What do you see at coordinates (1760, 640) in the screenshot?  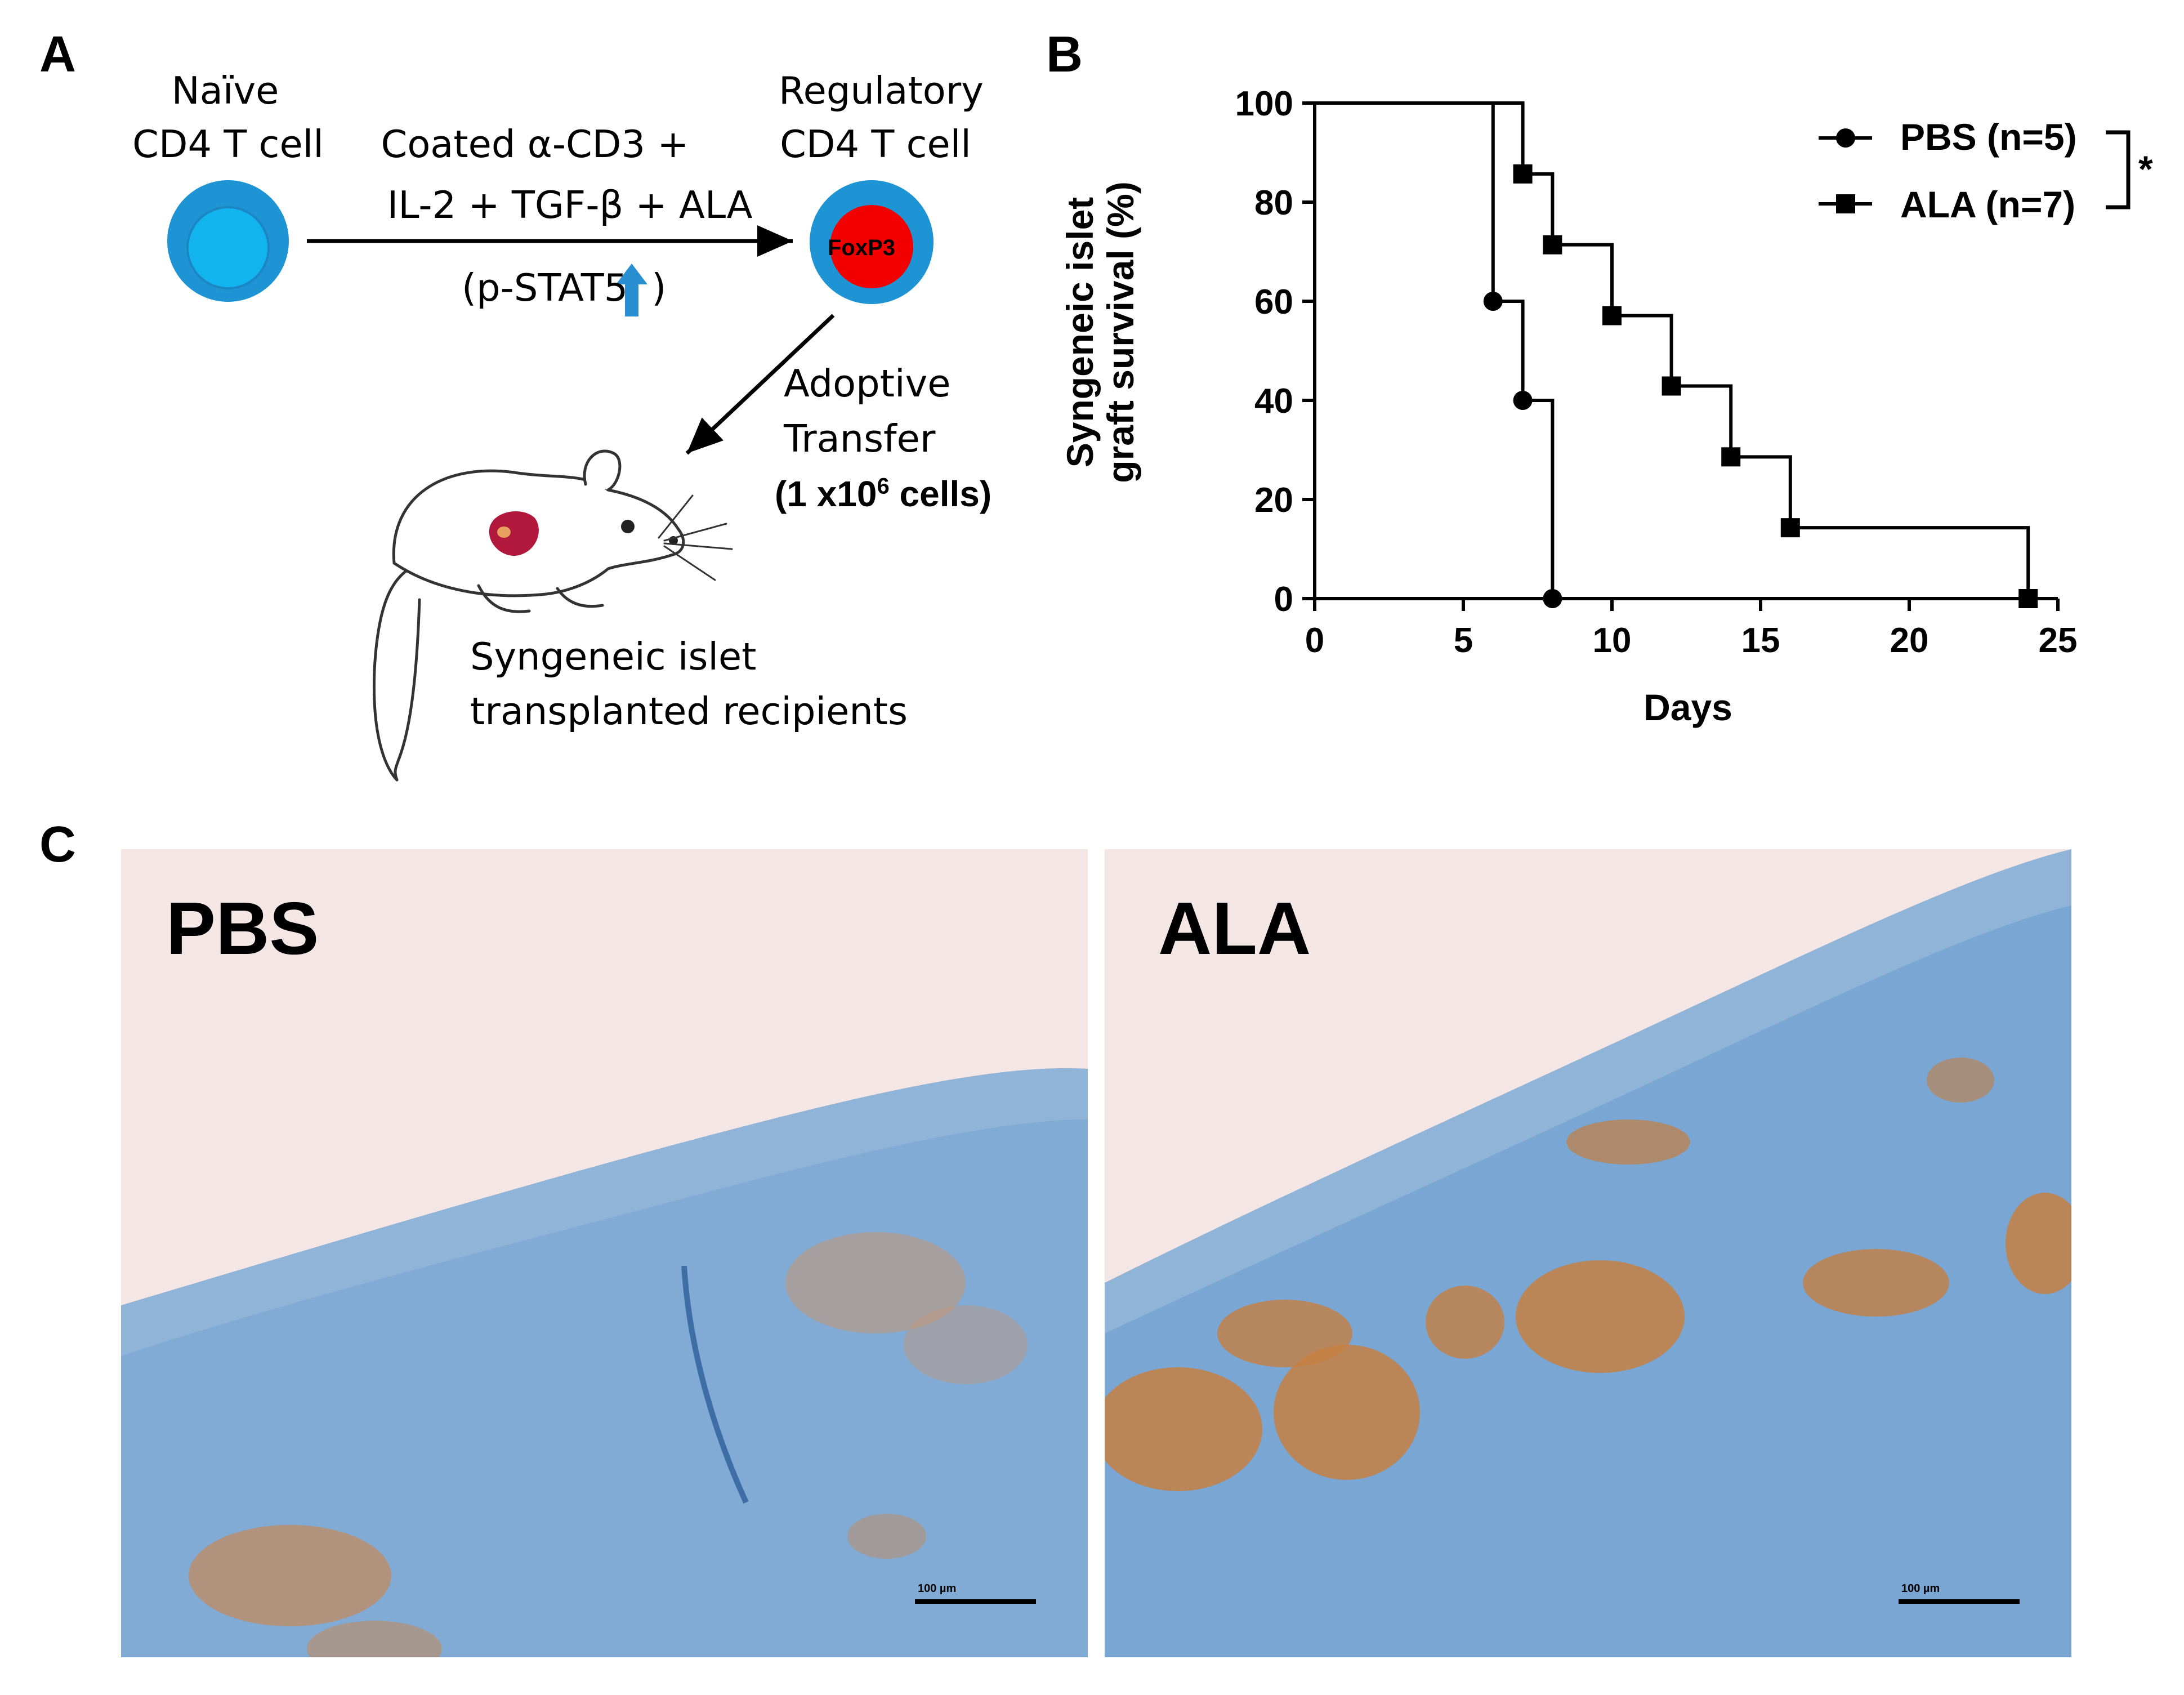 I see `x-tick-label: 15` at bounding box center [1760, 640].